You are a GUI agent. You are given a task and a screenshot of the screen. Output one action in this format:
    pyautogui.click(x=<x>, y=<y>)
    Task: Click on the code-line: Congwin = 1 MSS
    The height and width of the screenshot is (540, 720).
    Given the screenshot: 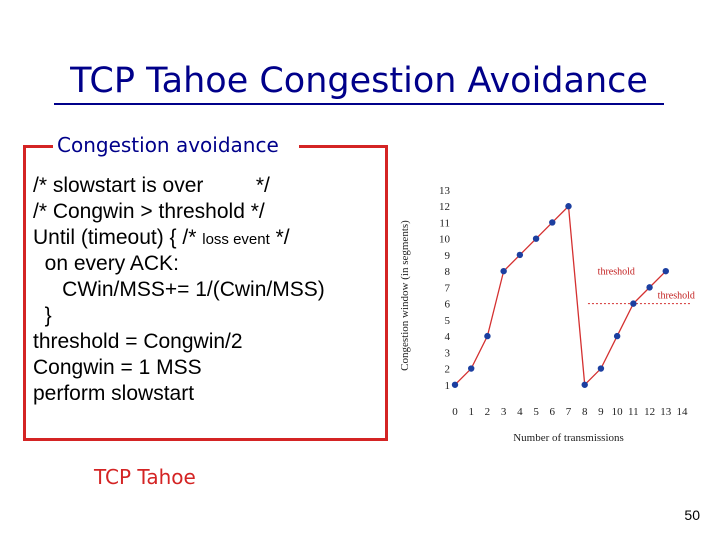 What is the action you would take?
    pyautogui.click(x=117, y=368)
    